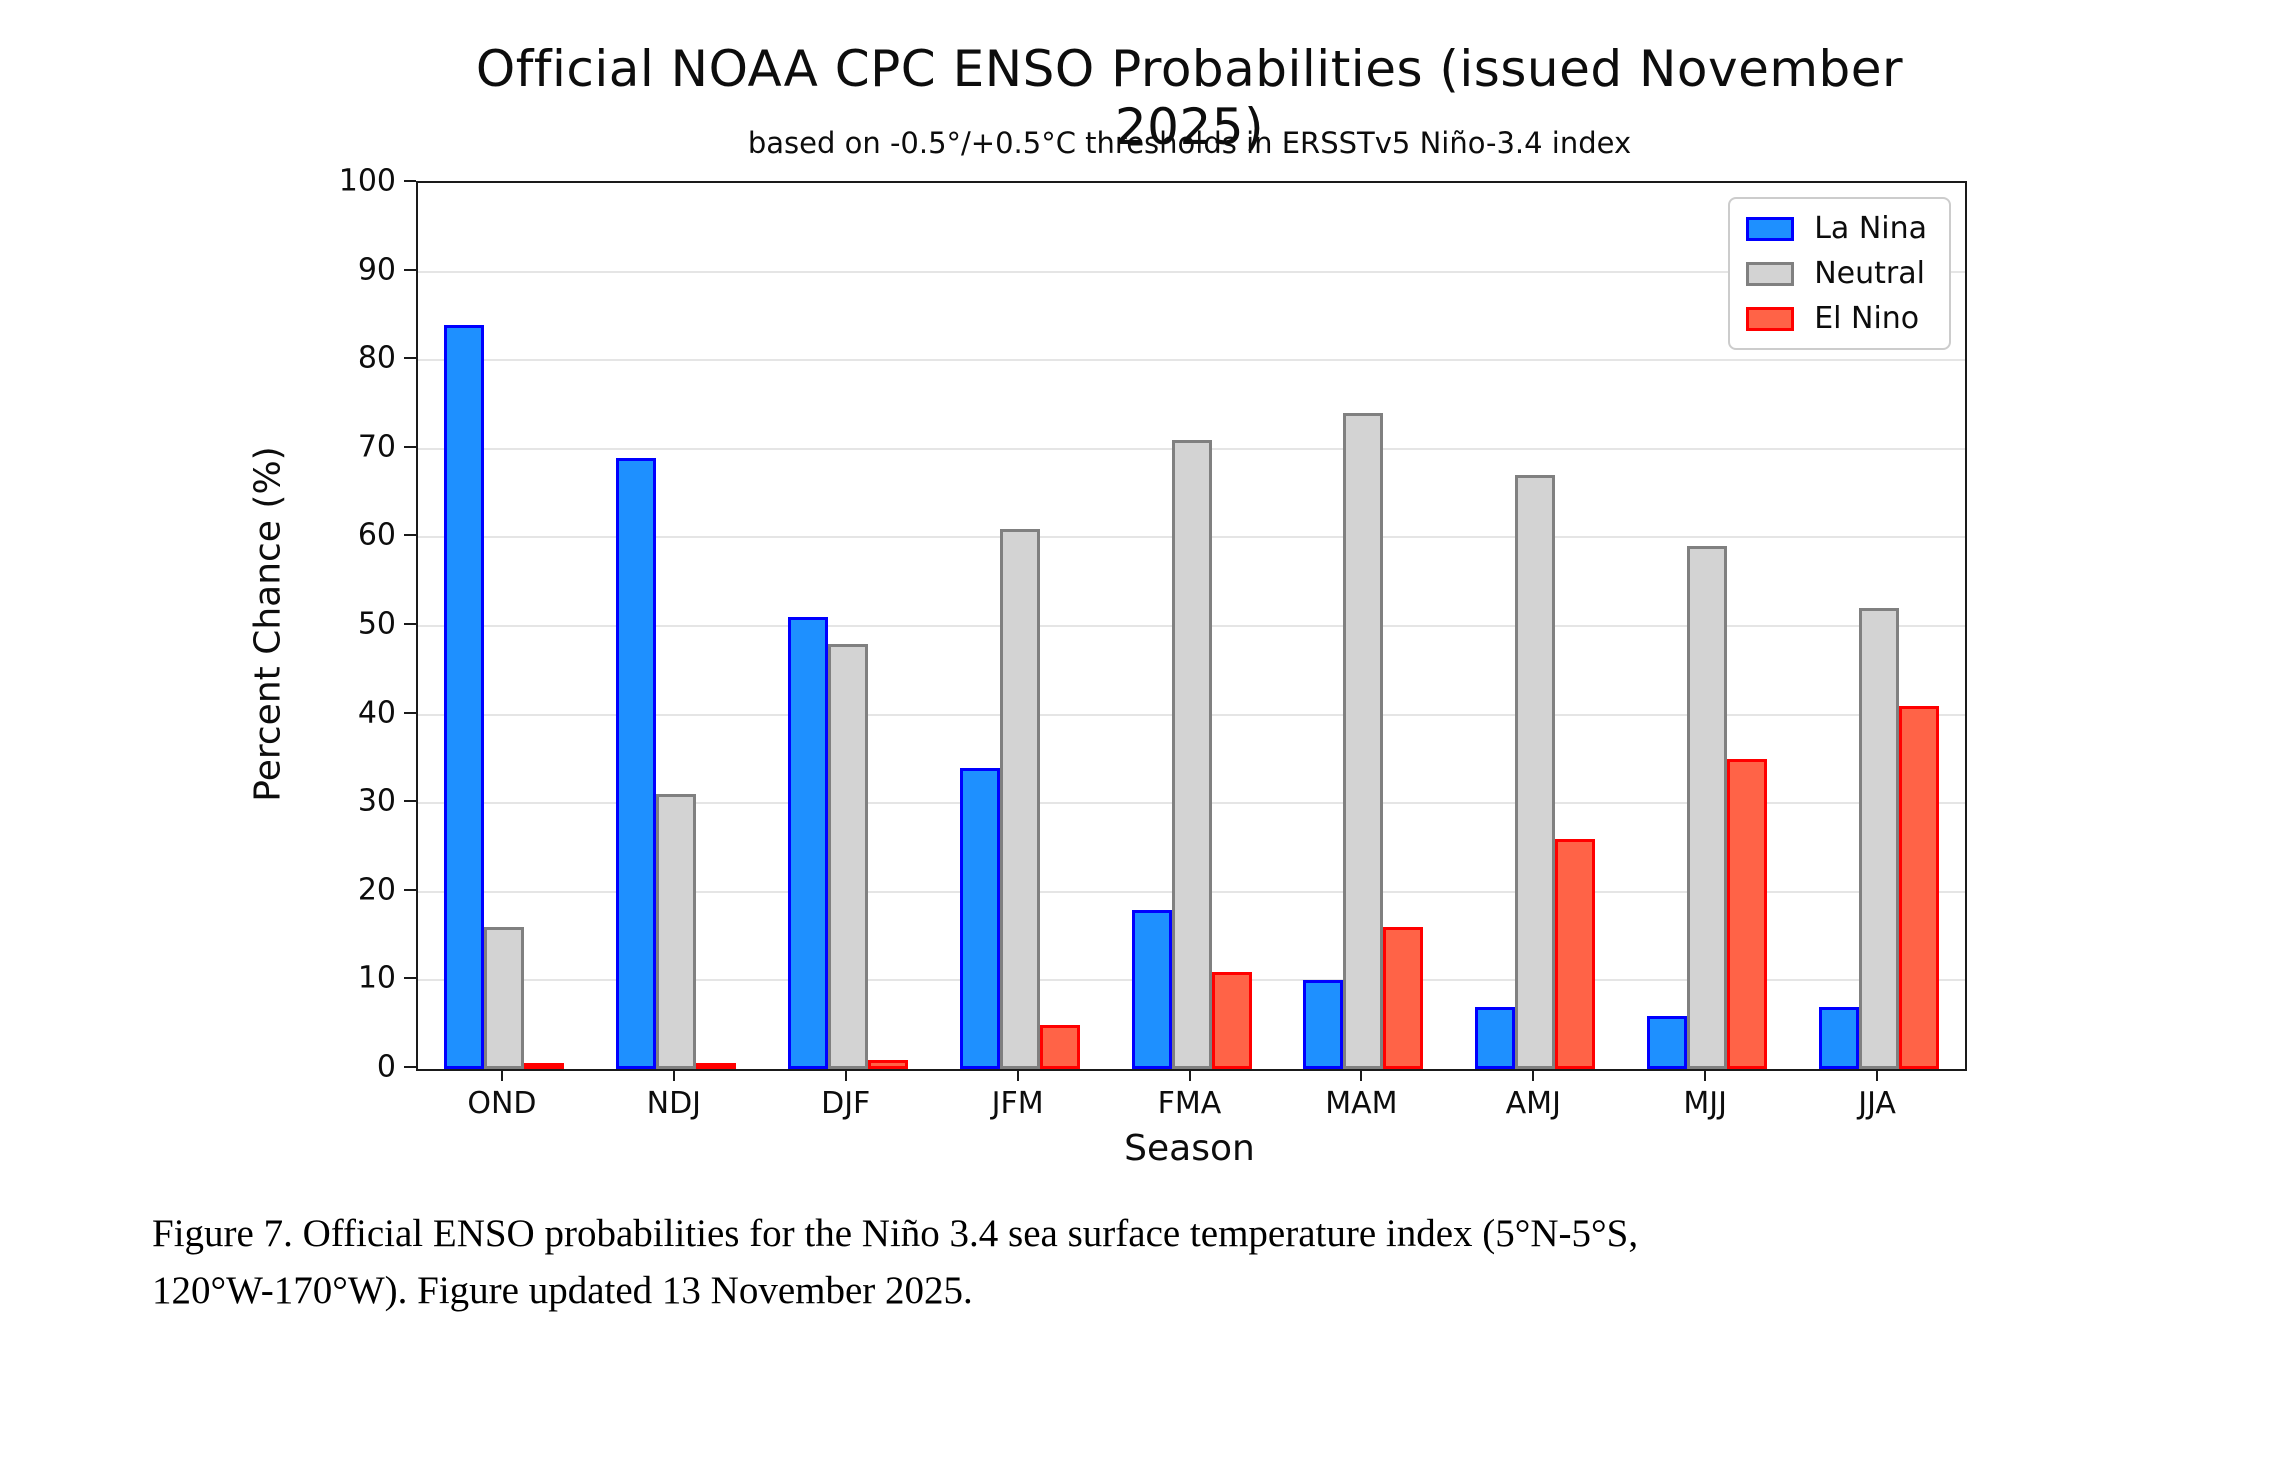 The height and width of the screenshot is (1484, 2295). What do you see at coordinates (1495, 1037) in the screenshot?
I see `bar-la-nina-amj` at bounding box center [1495, 1037].